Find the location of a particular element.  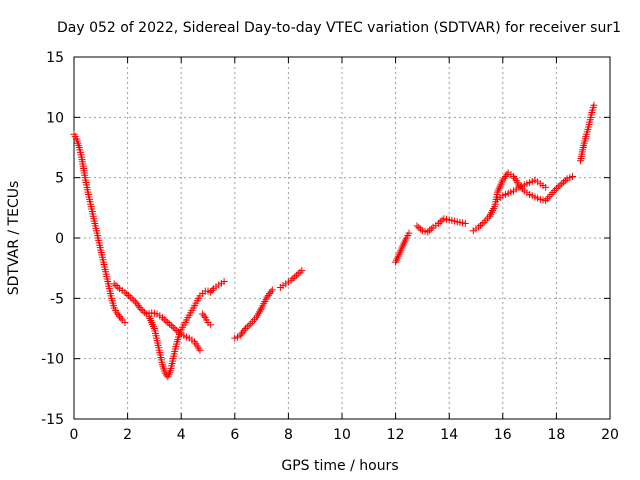

x-tick-label: 12 is located at coordinates (396, 435).